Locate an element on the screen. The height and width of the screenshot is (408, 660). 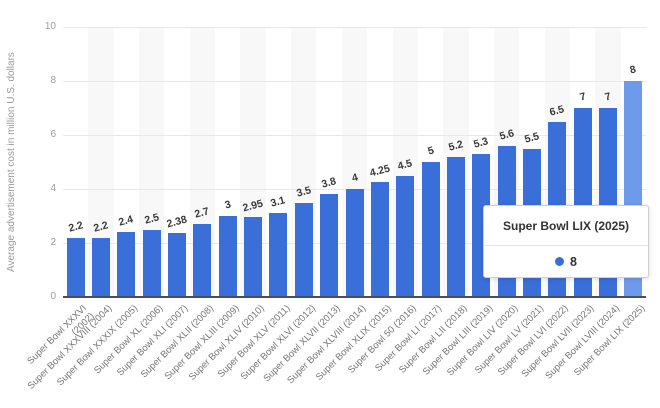
series-marker-dot is located at coordinates (560, 261).